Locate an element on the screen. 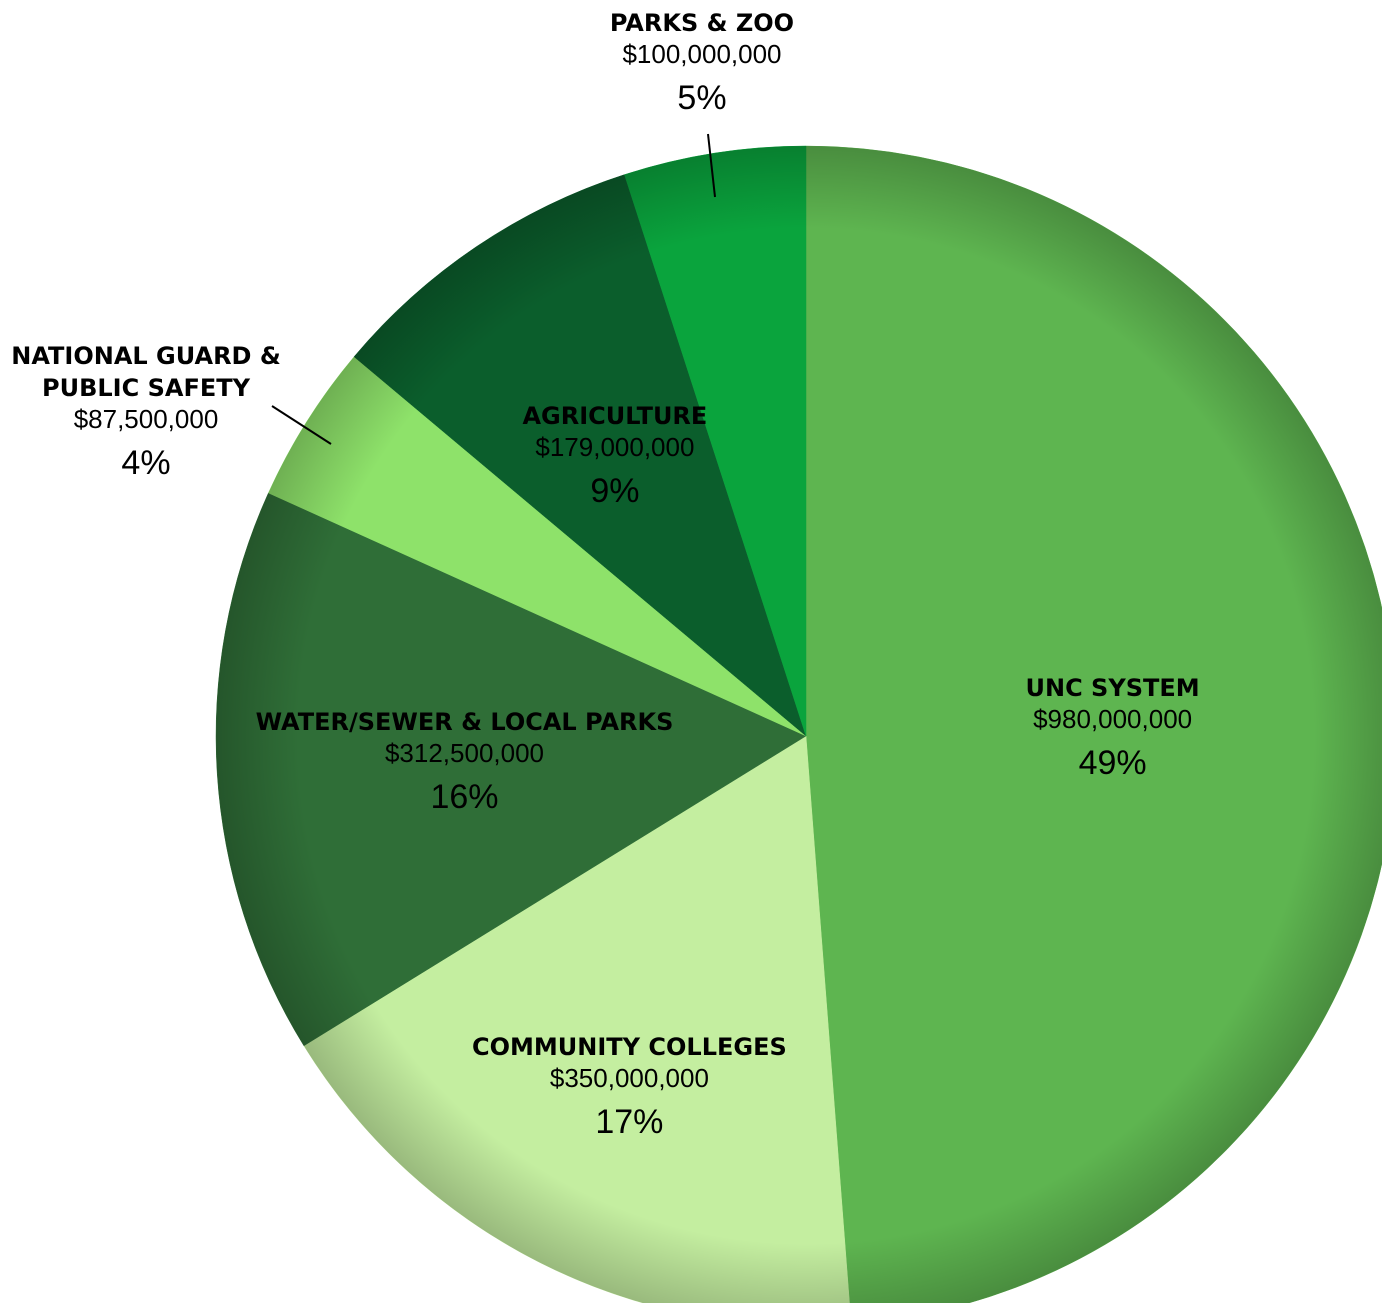 This screenshot has height=1303, width=1382. slice-name-label: NATIONAL GUARD & is located at coordinates (146, 356).